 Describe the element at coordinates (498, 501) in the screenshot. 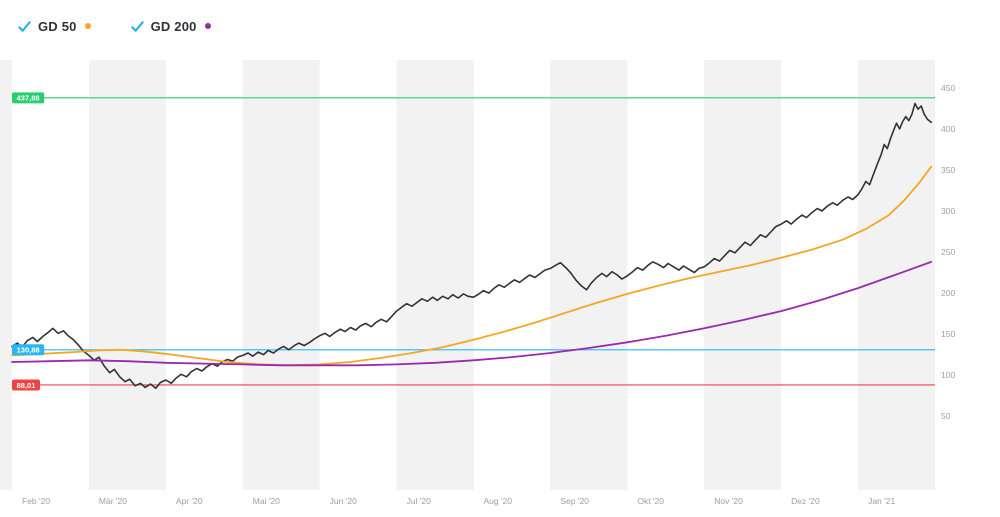

I see `x-axis-label: Aug '20` at that location.